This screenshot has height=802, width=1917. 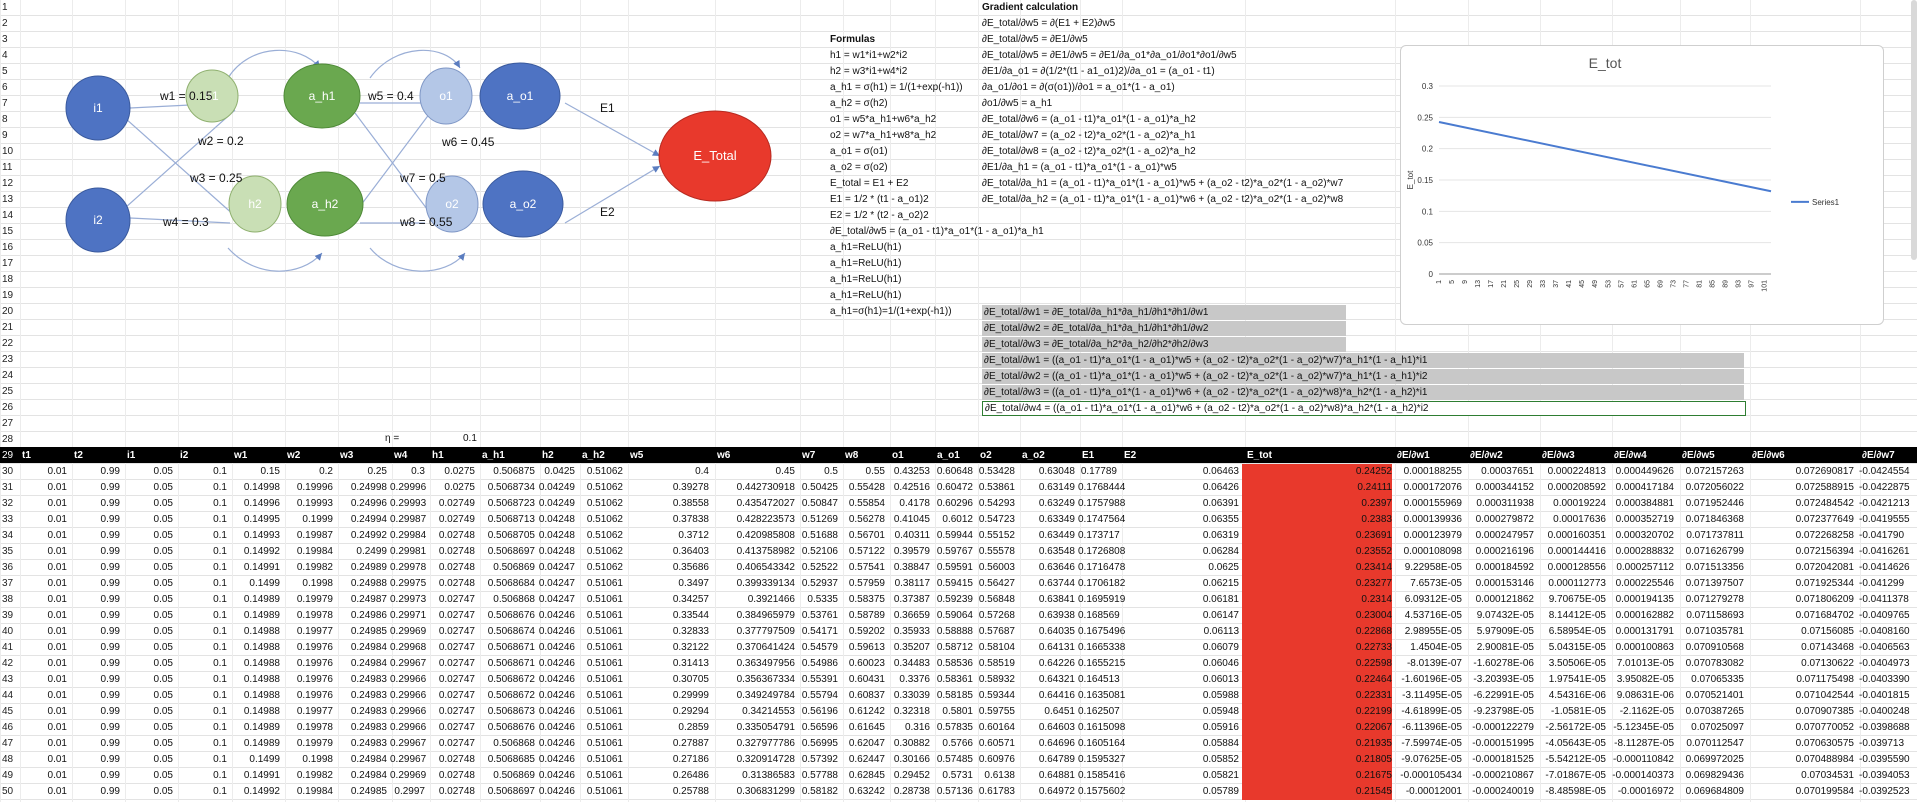 What do you see at coordinates (264, 759) in the screenshot?
I see `table-cell: 0.1499` at bounding box center [264, 759].